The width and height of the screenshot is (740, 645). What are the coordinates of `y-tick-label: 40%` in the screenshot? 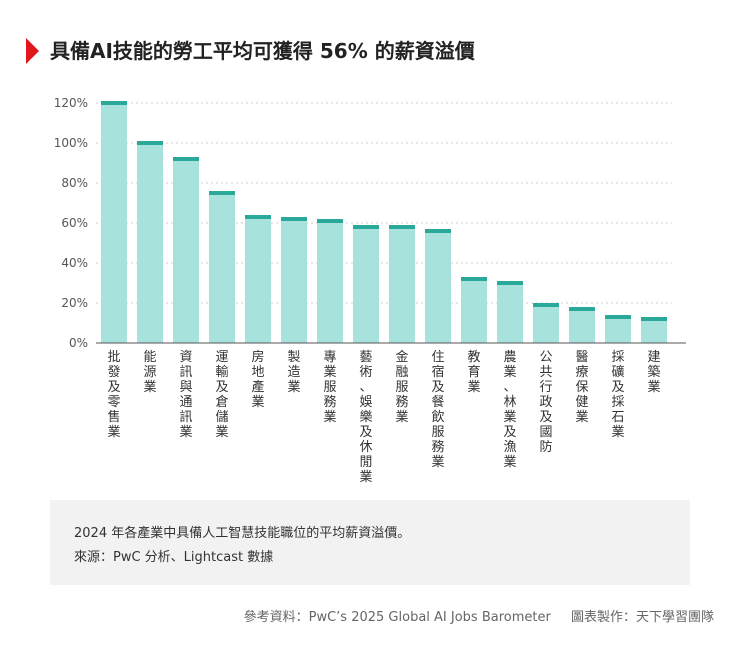 It's located at (74, 263).